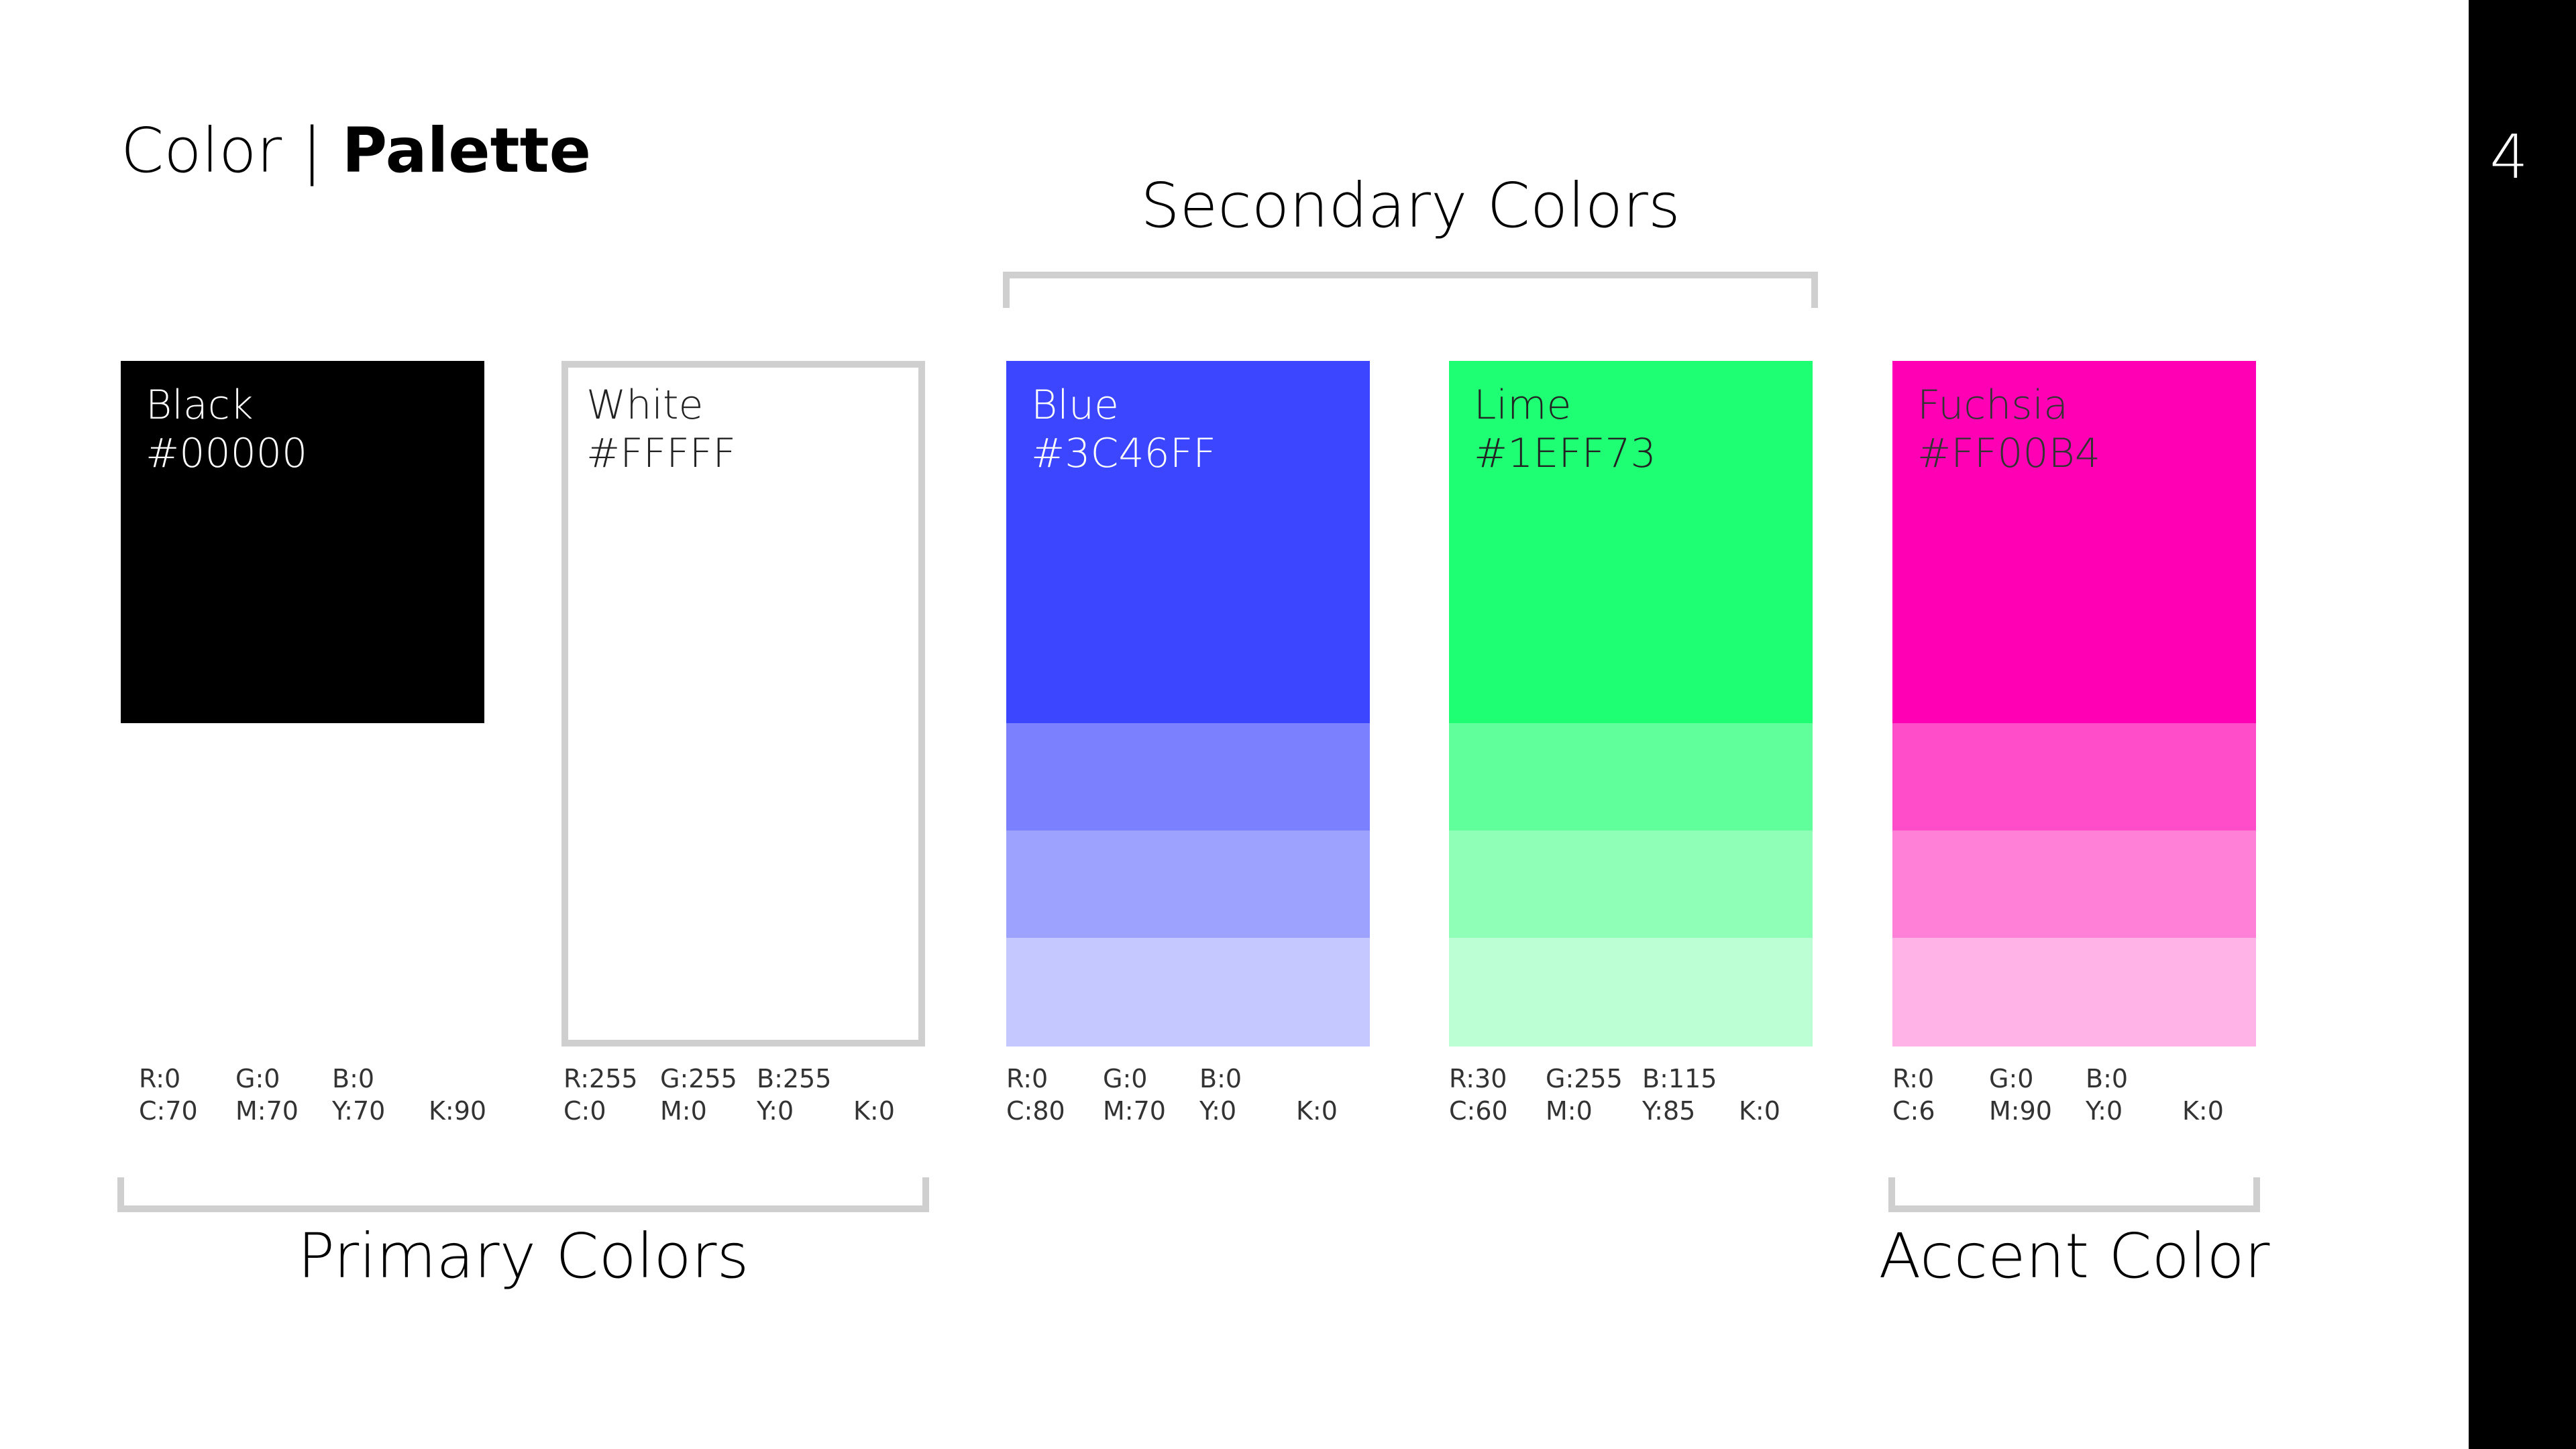 This screenshot has height=1449, width=2576. I want to click on page-number: 4, so click(2508, 157).